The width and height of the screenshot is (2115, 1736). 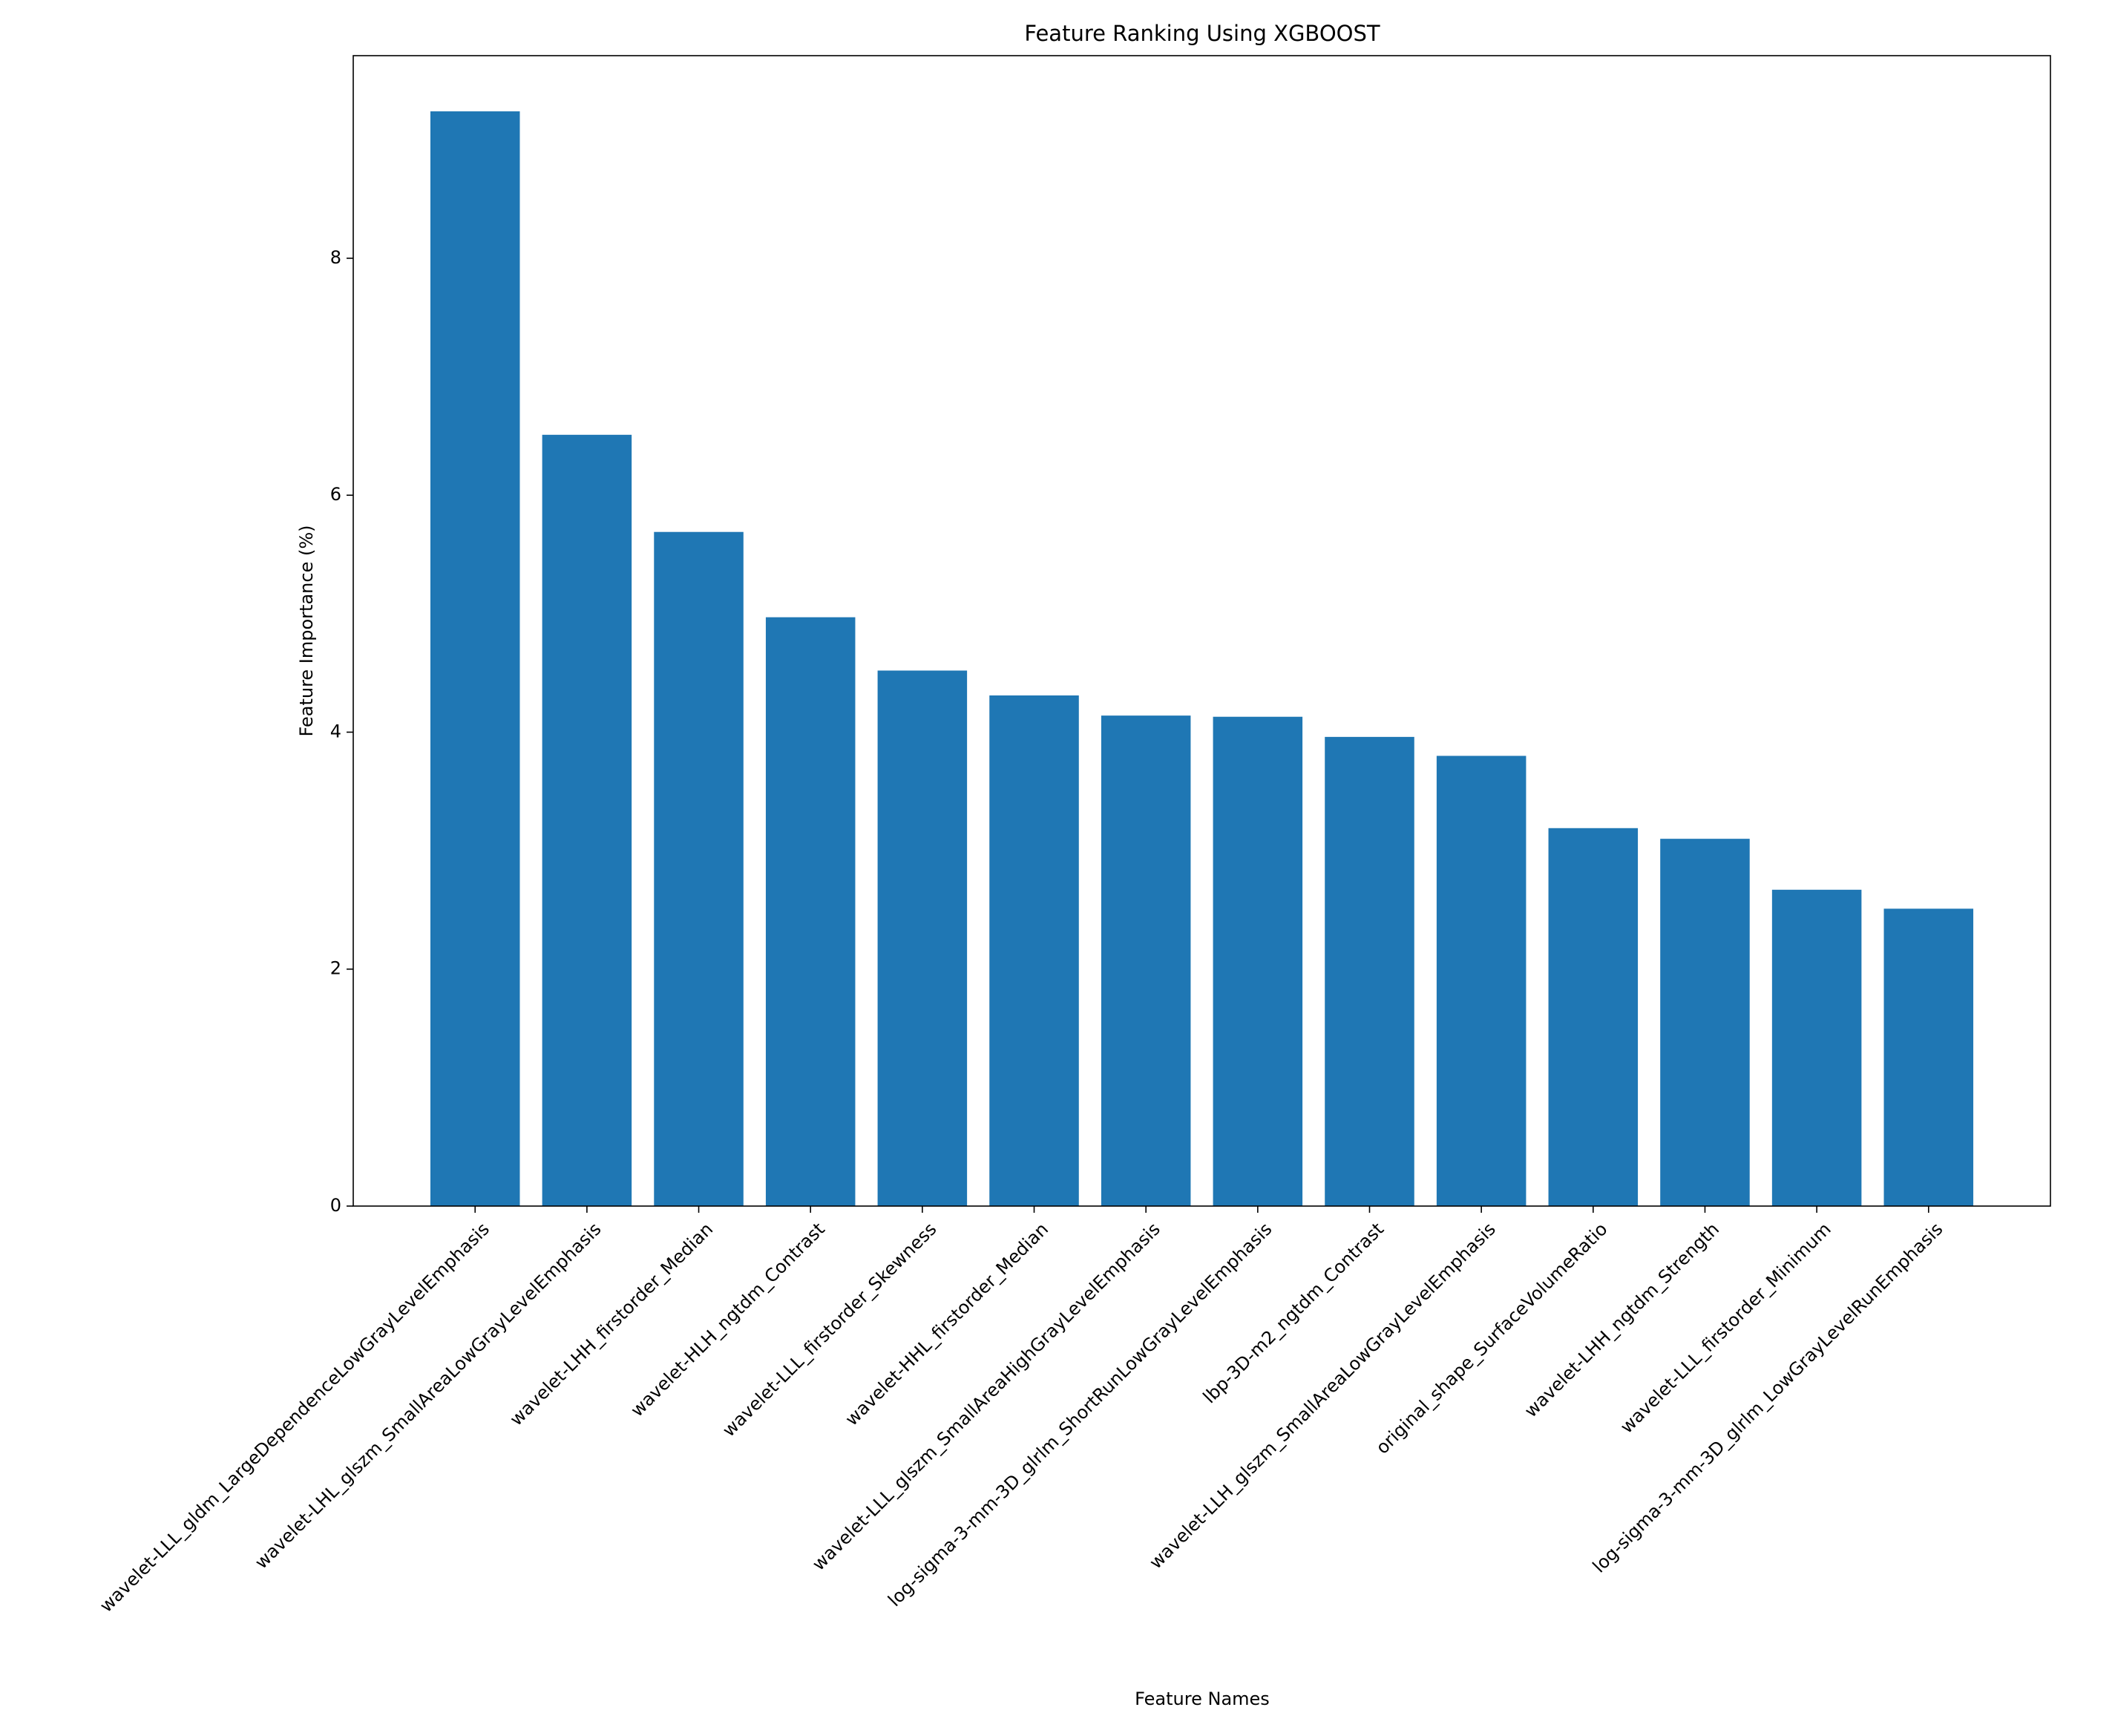 I want to click on y-tick-label: 8, so click(x=335, y=257).